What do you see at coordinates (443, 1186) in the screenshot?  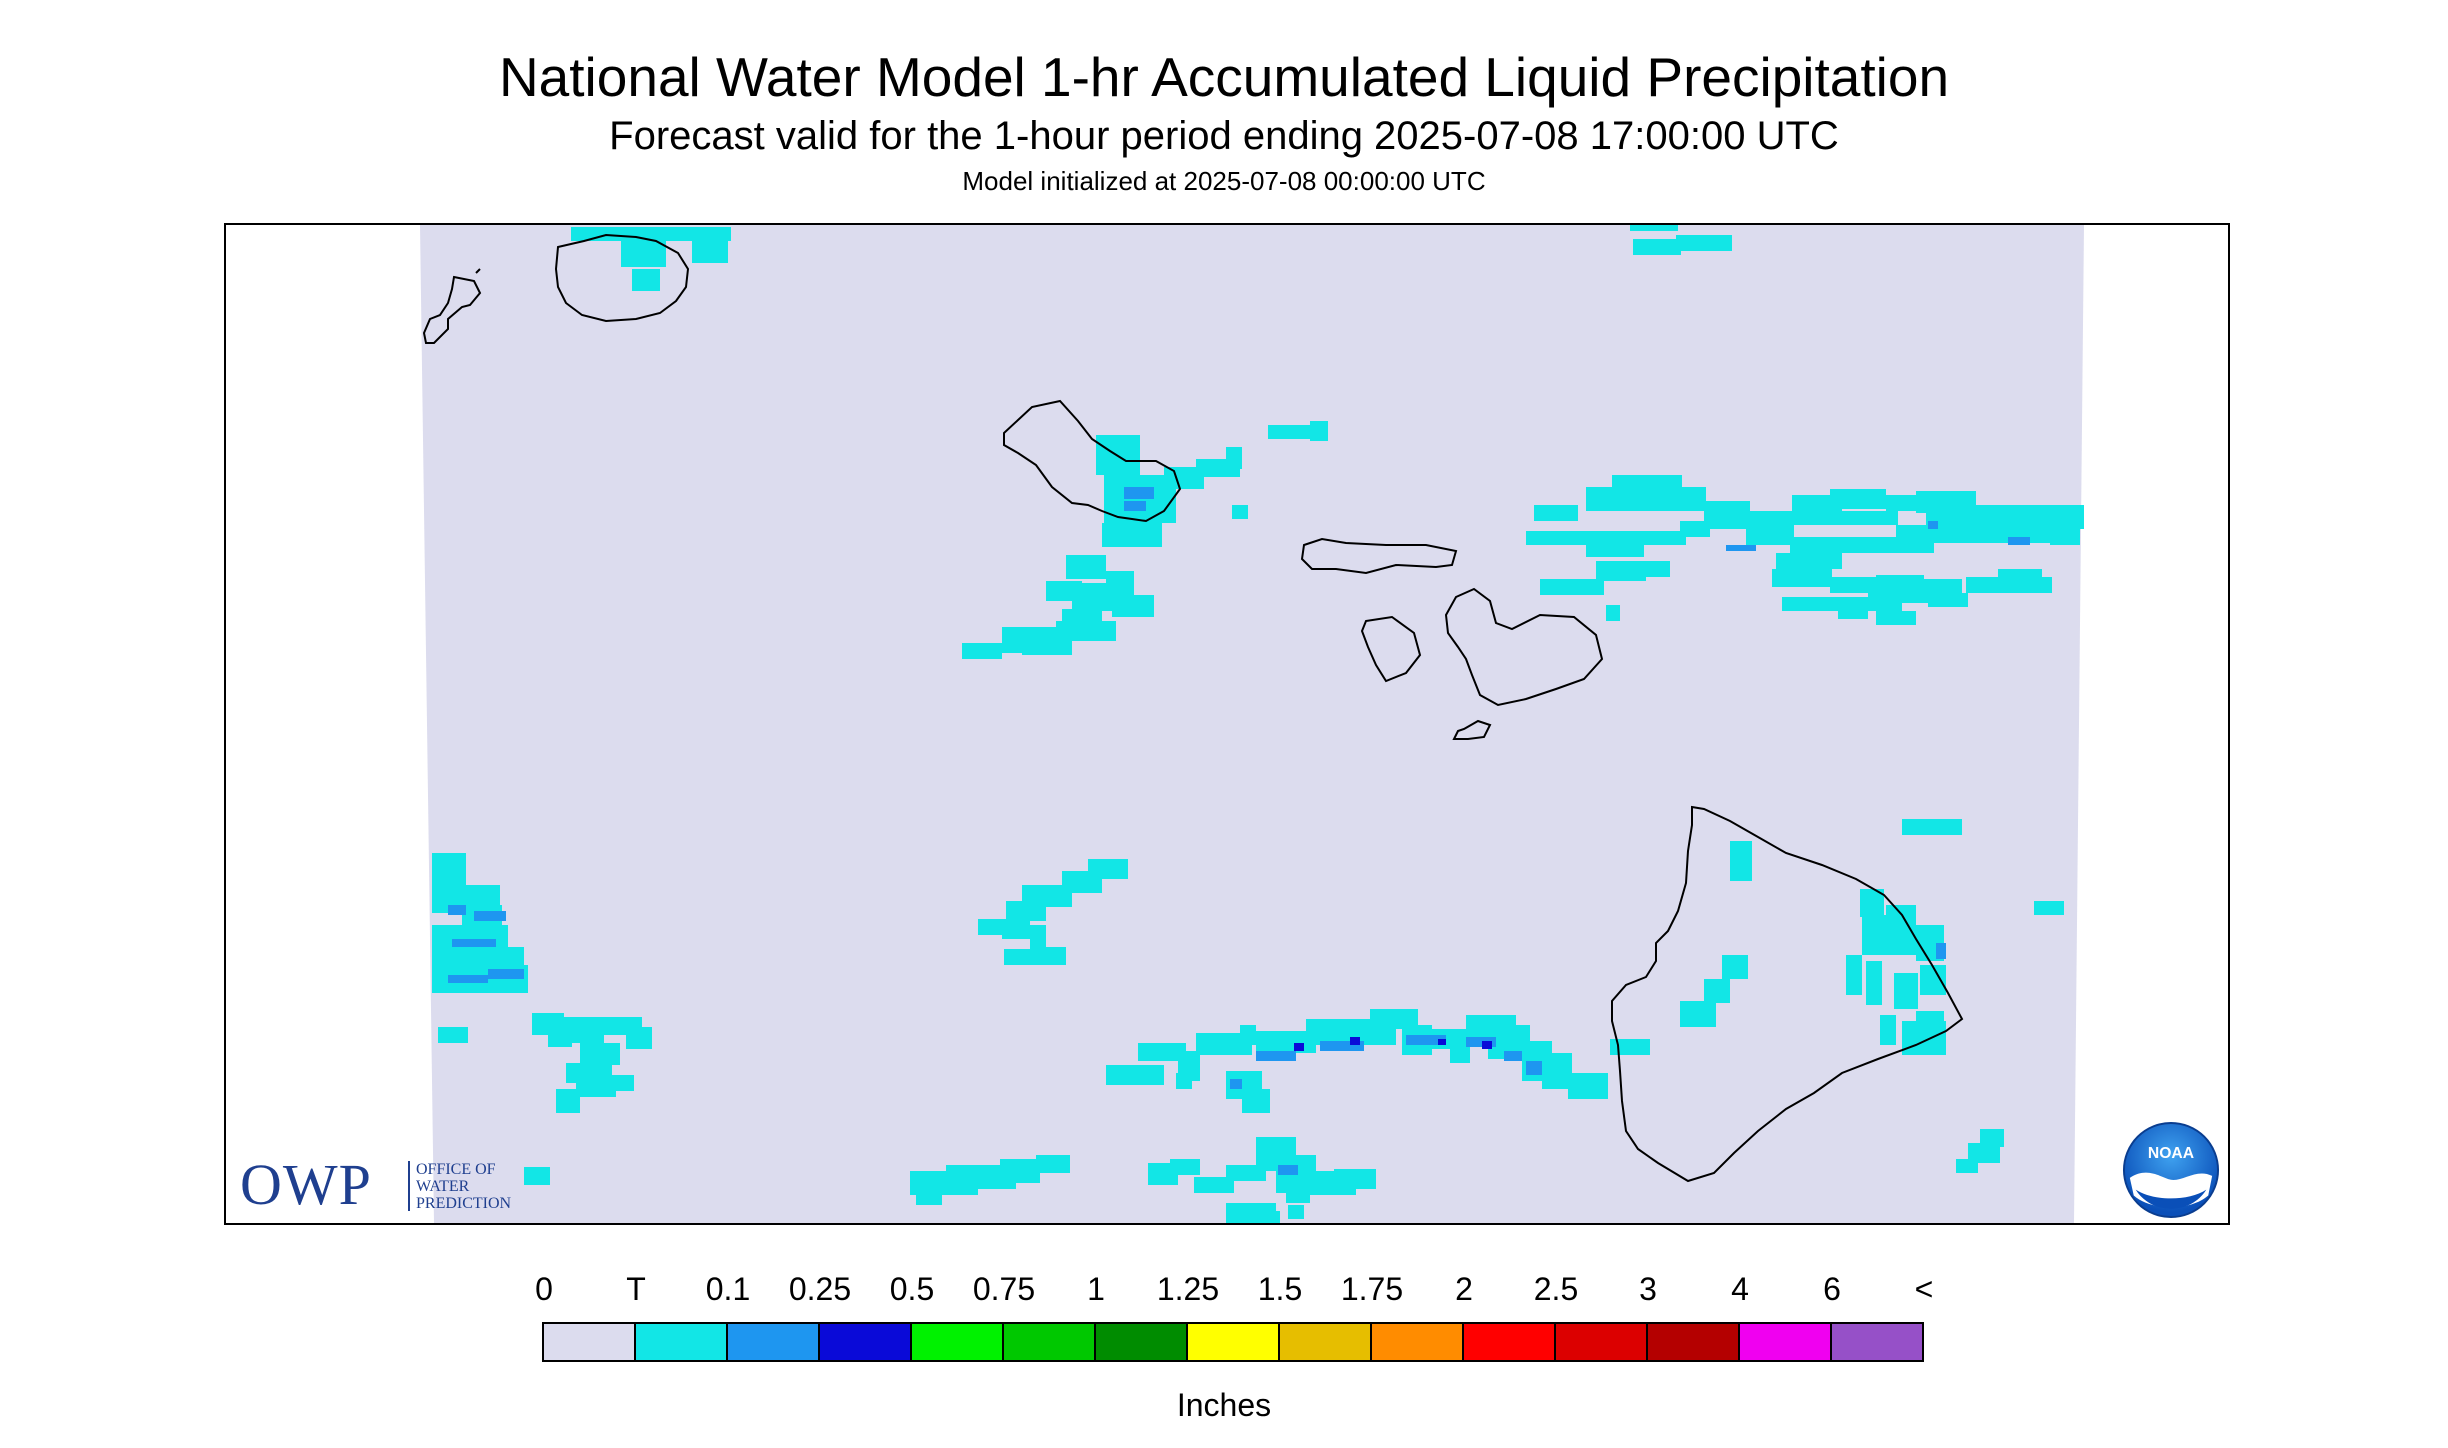 I see `owp-logo-line2: WATER` at bounding box center [443, 1186].